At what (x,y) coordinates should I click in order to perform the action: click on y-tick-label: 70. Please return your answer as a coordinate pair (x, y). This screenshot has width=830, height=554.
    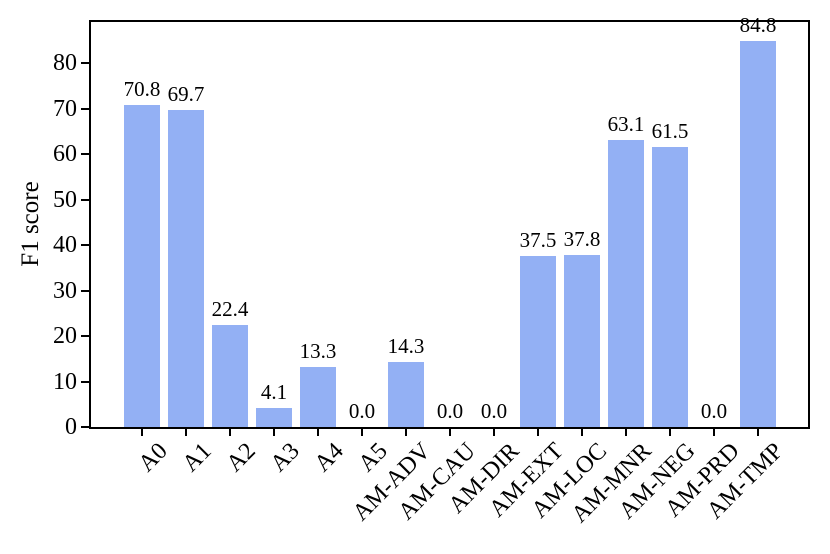
    Looking at the image, I should click on (65, 108).